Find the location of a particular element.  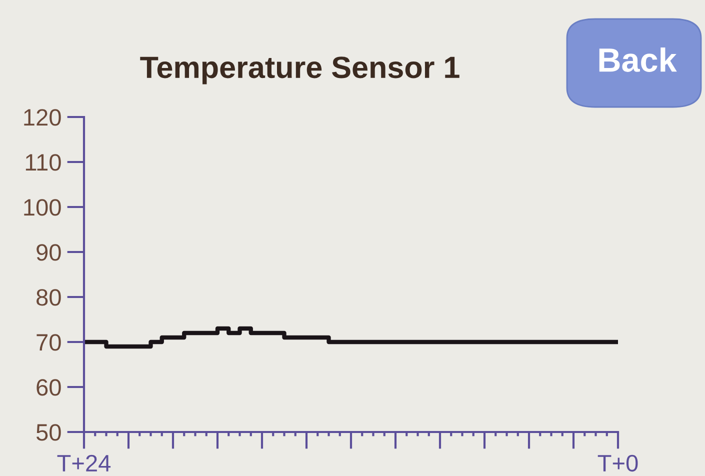

x-tick-label: T+0 is located at coordinates (618, 463).